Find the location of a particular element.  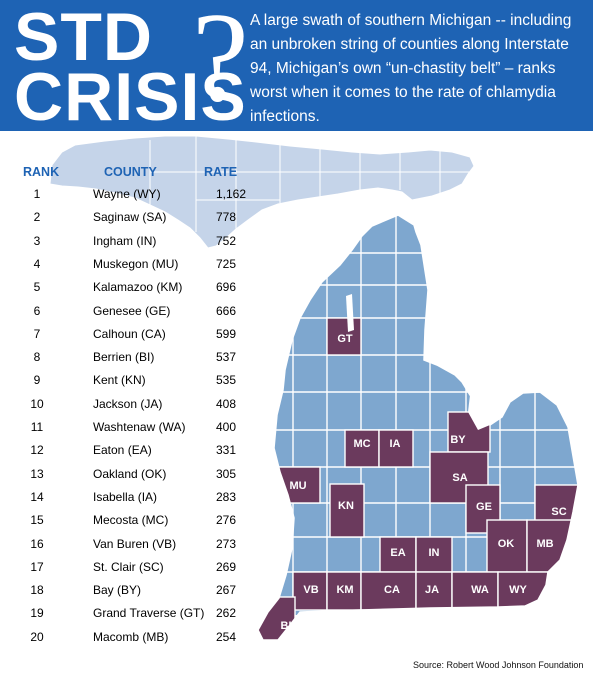

rate-cell: 537 is located at coordinates (226, 357).